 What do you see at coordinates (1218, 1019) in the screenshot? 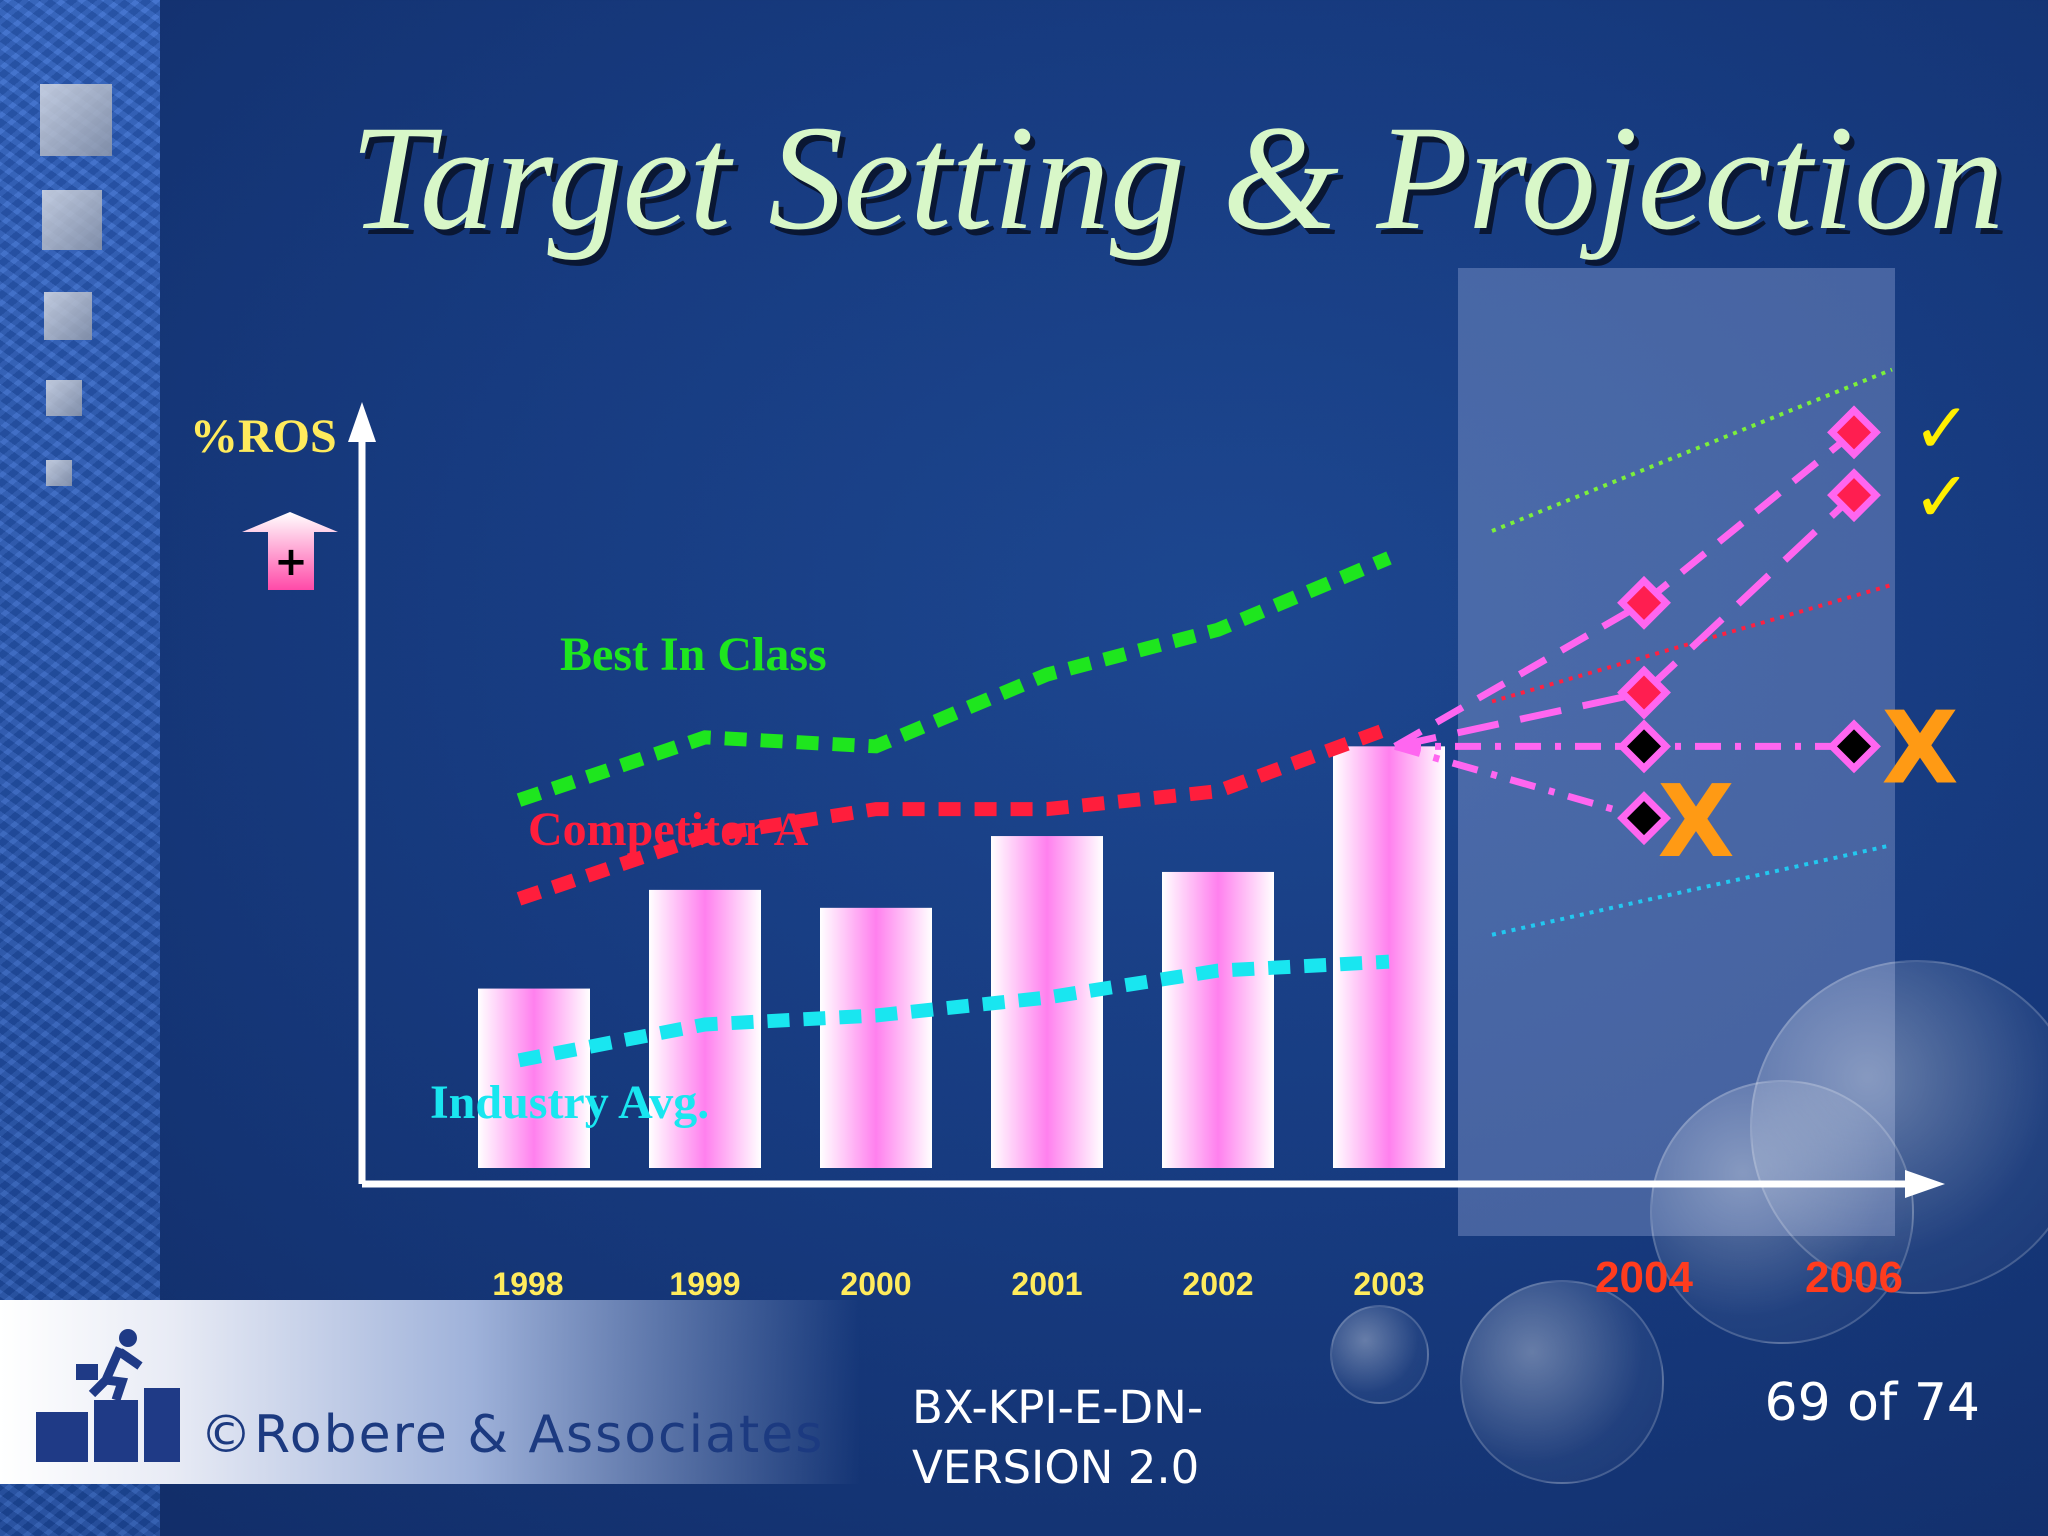
I see `bar-2002` at bounding box center [1218, 1019].